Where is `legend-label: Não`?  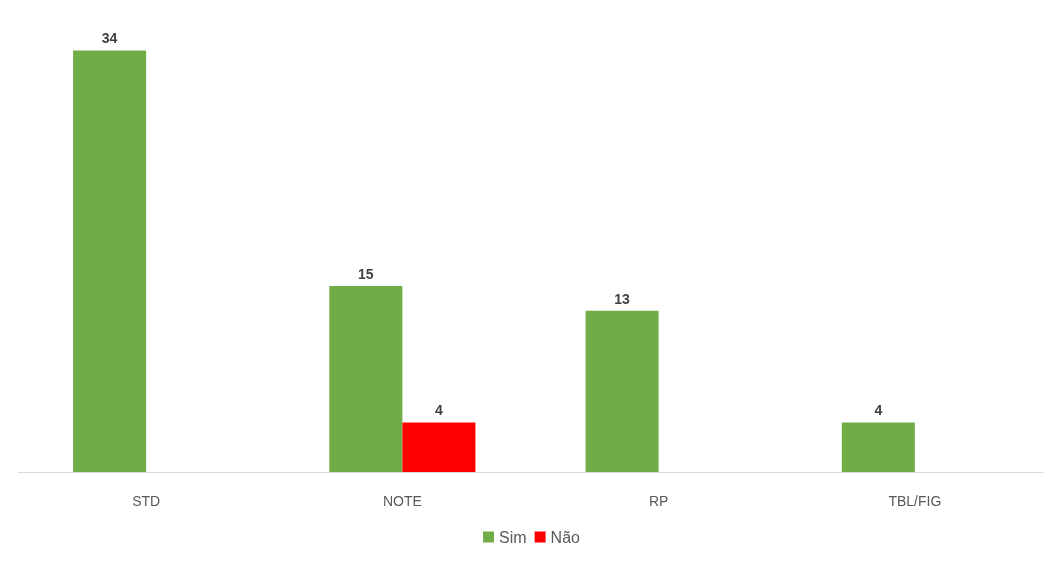
legend-label: Não is located at coordinates (565, 537).